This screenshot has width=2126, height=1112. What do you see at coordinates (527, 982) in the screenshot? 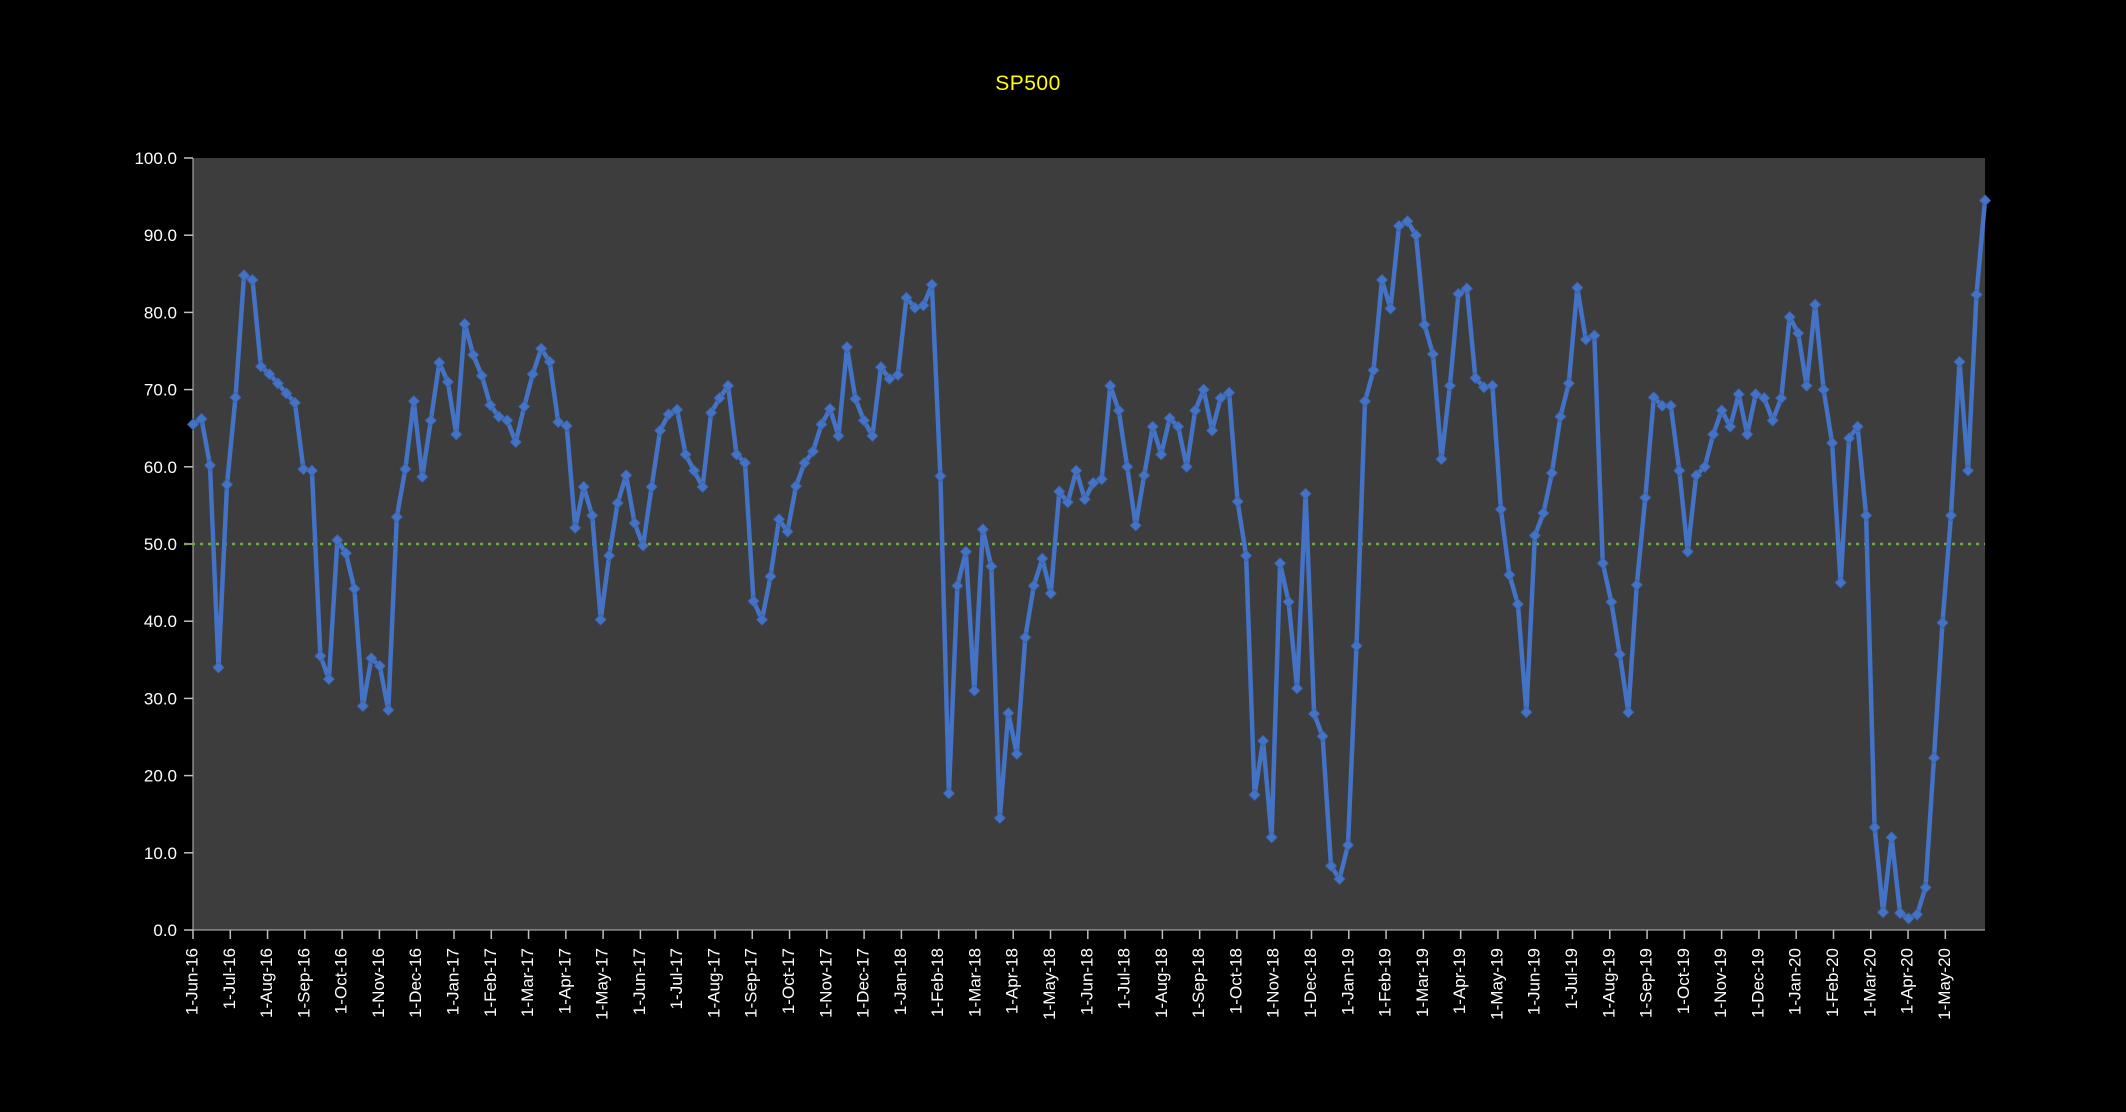
I see `x-tick-label: 1-Mar-17` at bounding box center [527, 982].